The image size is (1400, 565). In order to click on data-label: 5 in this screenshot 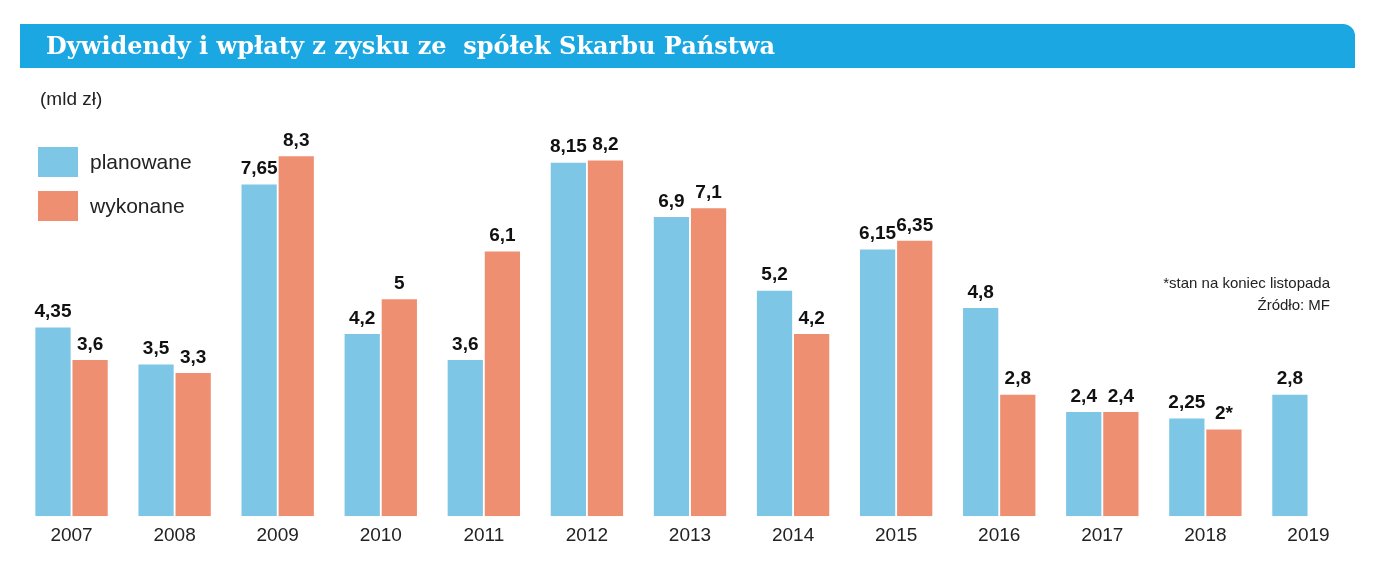, I will do `click(400, 283)`.